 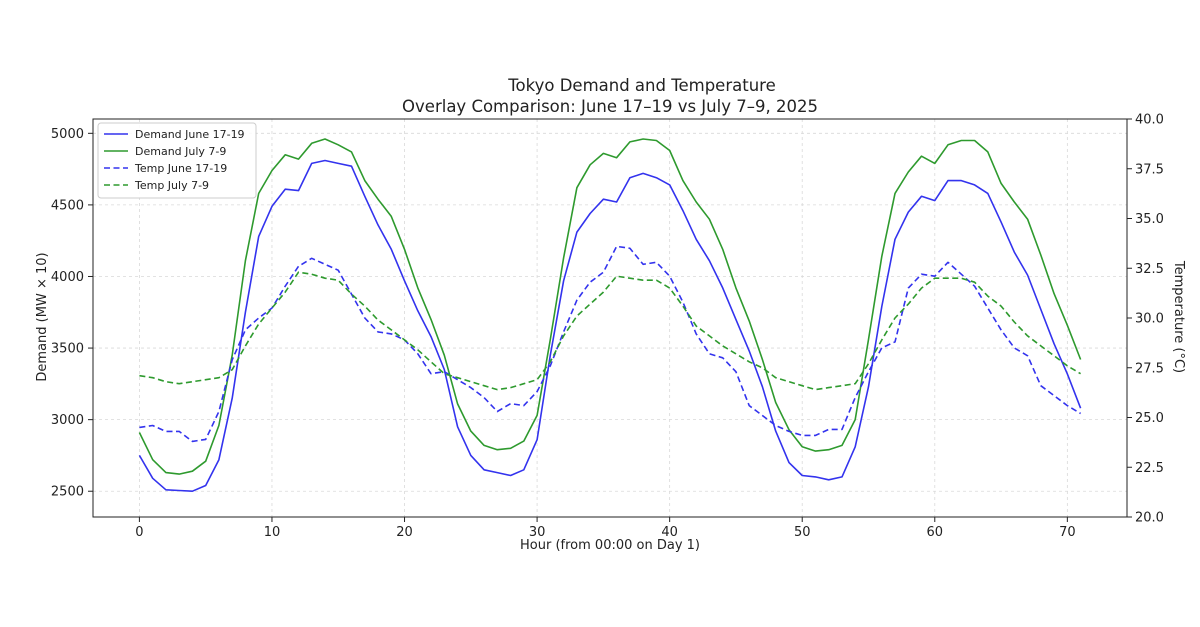 I want to click on legend-box, so click(x=177, y=160).